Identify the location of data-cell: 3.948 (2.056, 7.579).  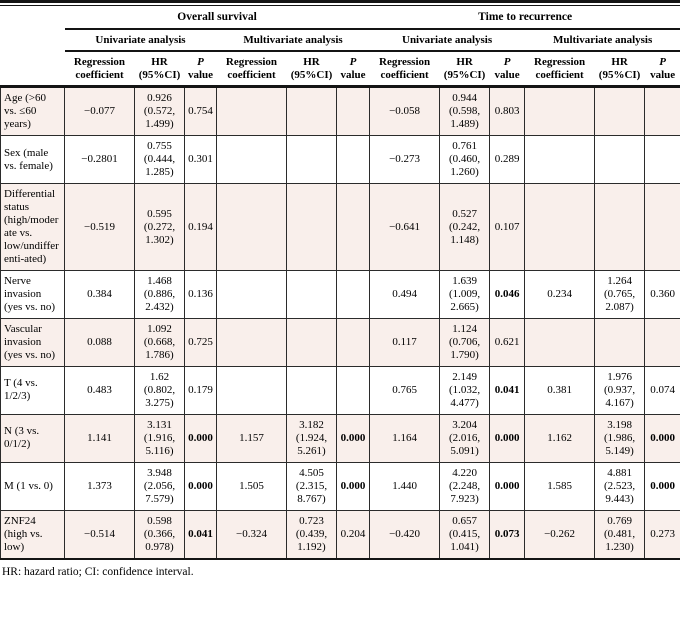
(159, 486).